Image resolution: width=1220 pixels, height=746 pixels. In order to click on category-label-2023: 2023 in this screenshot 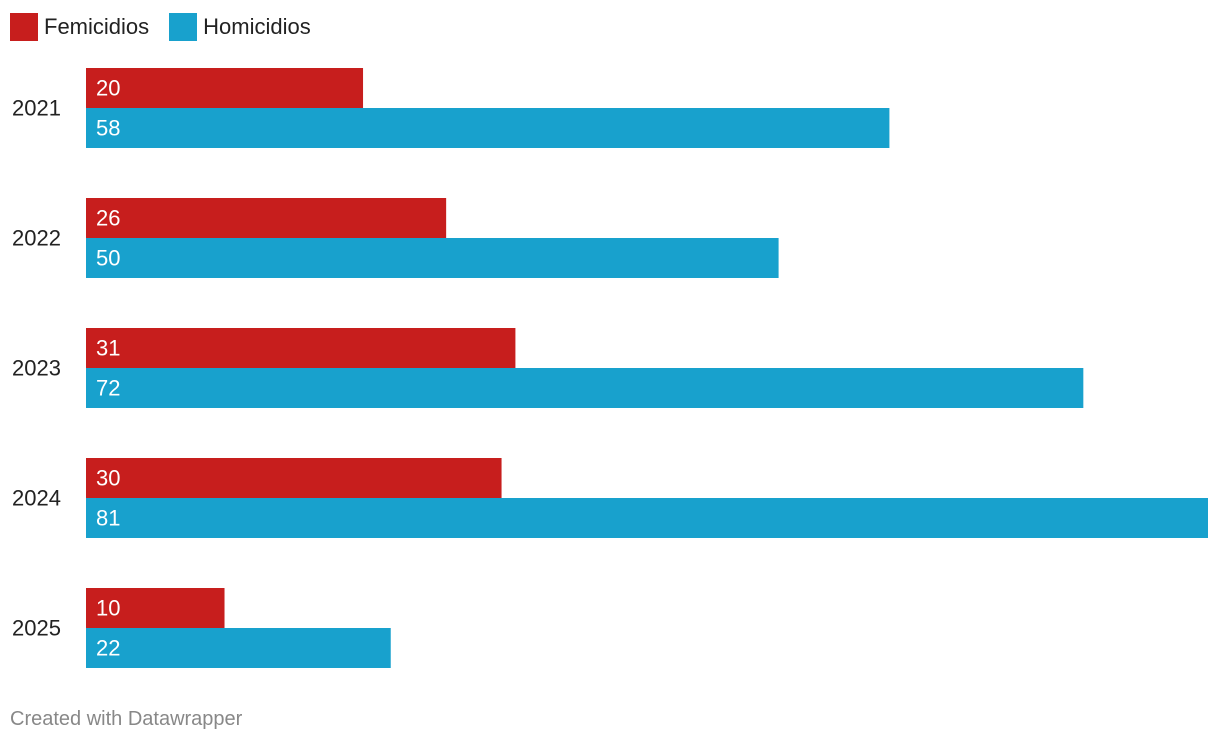, I will do `click(36, 368)`.